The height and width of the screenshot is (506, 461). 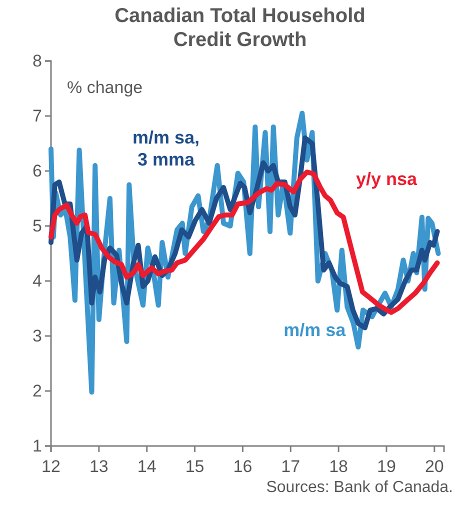 What do you see at coordinates (37, 60) in the screenshot?
I see `y-tick-label: 8` at bounding box center [37, 60].